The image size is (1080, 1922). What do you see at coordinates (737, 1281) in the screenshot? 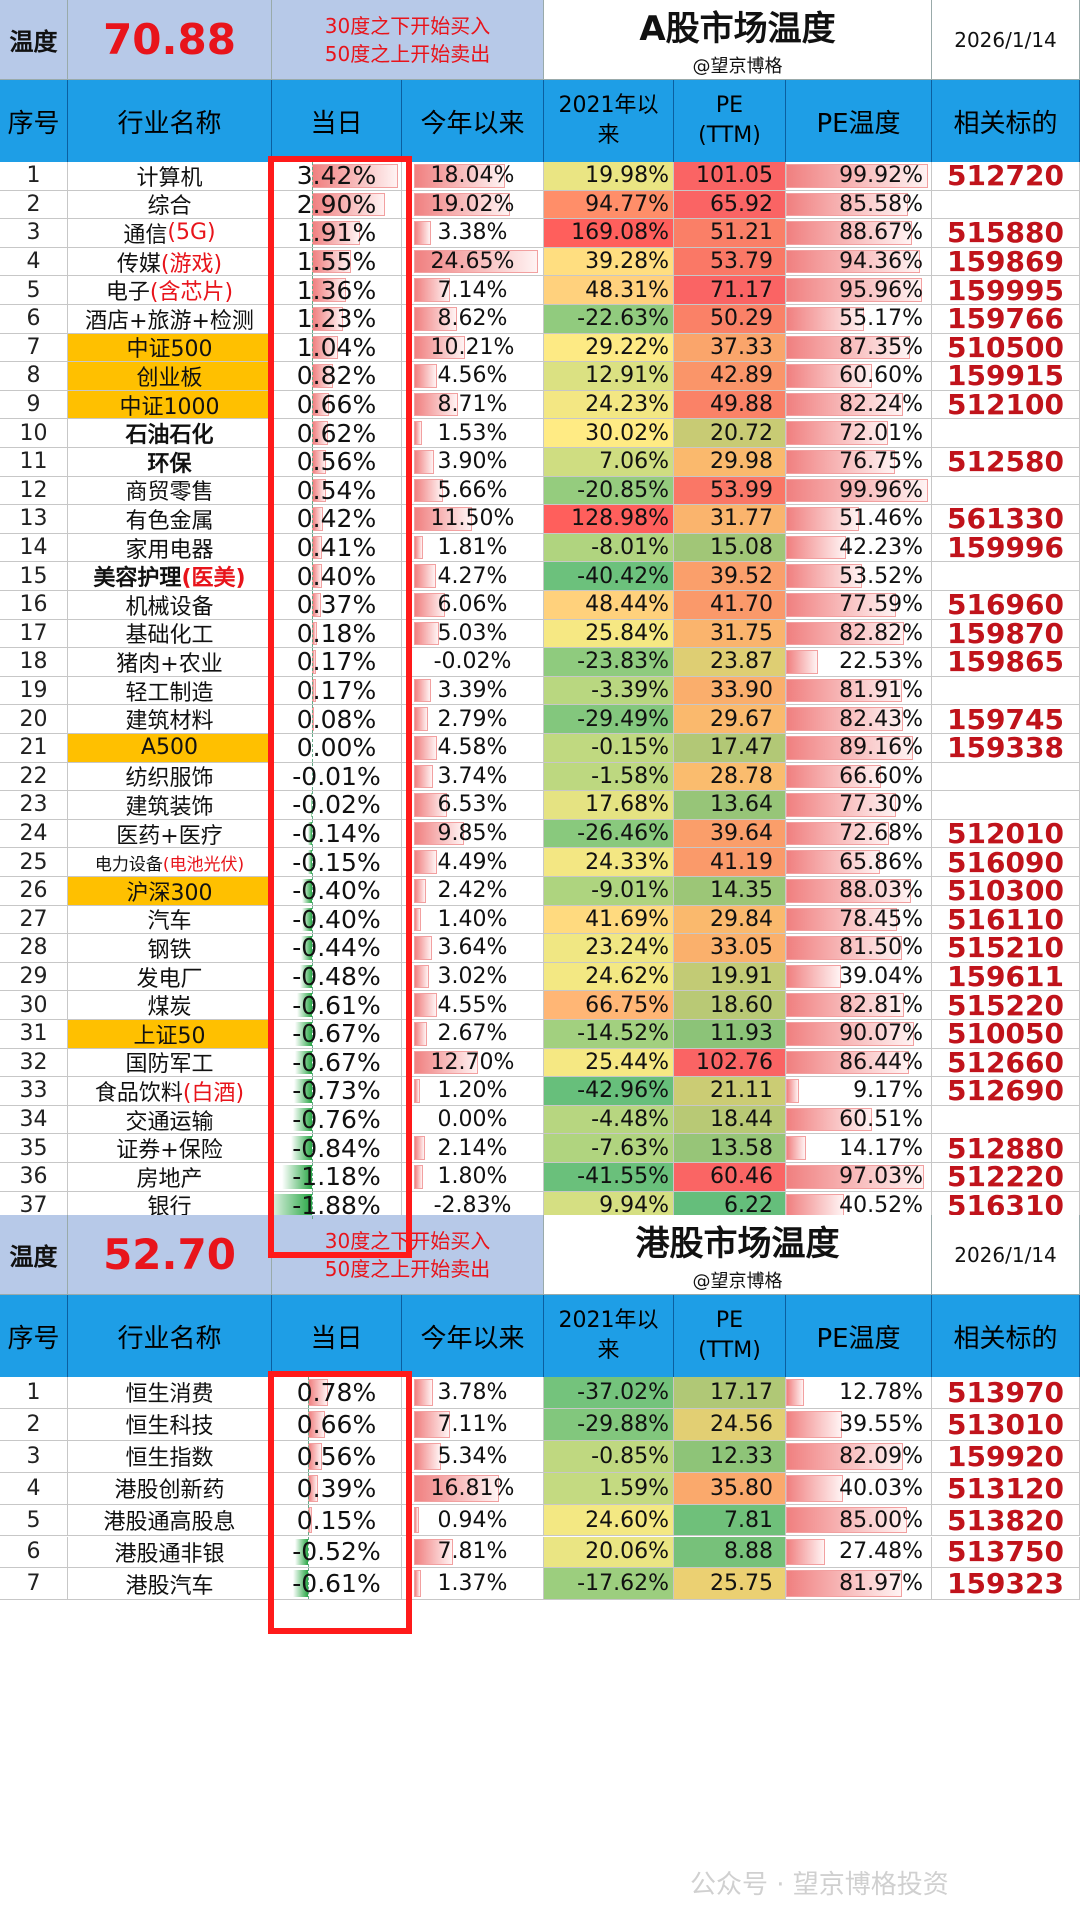
I see `author-text: @望京博格` at bounding box center [737, 1281].